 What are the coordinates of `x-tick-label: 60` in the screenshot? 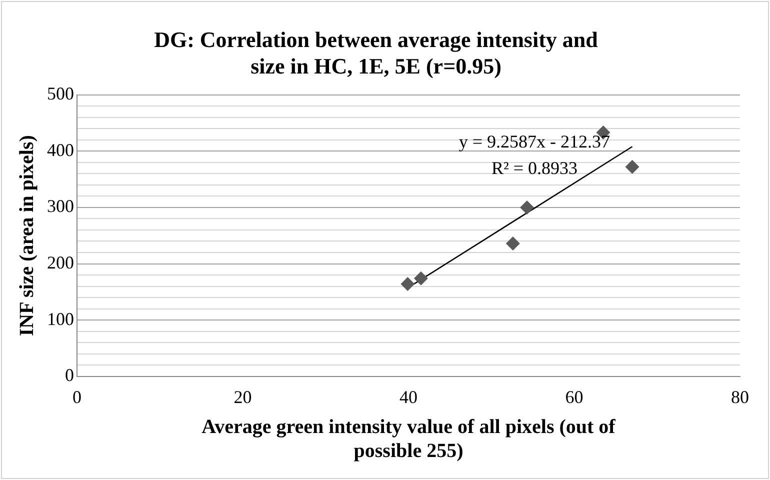 It's located at (574, 396).